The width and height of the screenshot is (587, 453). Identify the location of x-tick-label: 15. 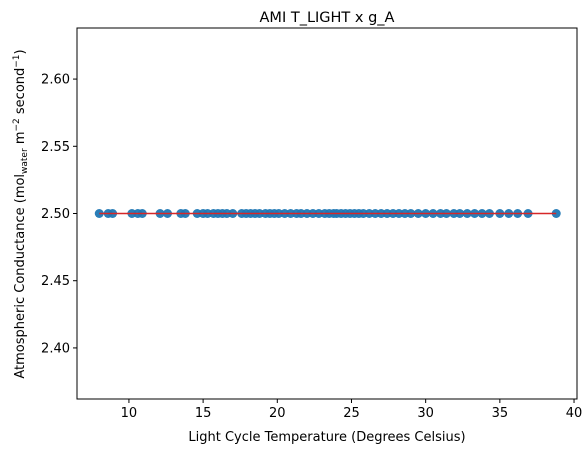
(203, 413).